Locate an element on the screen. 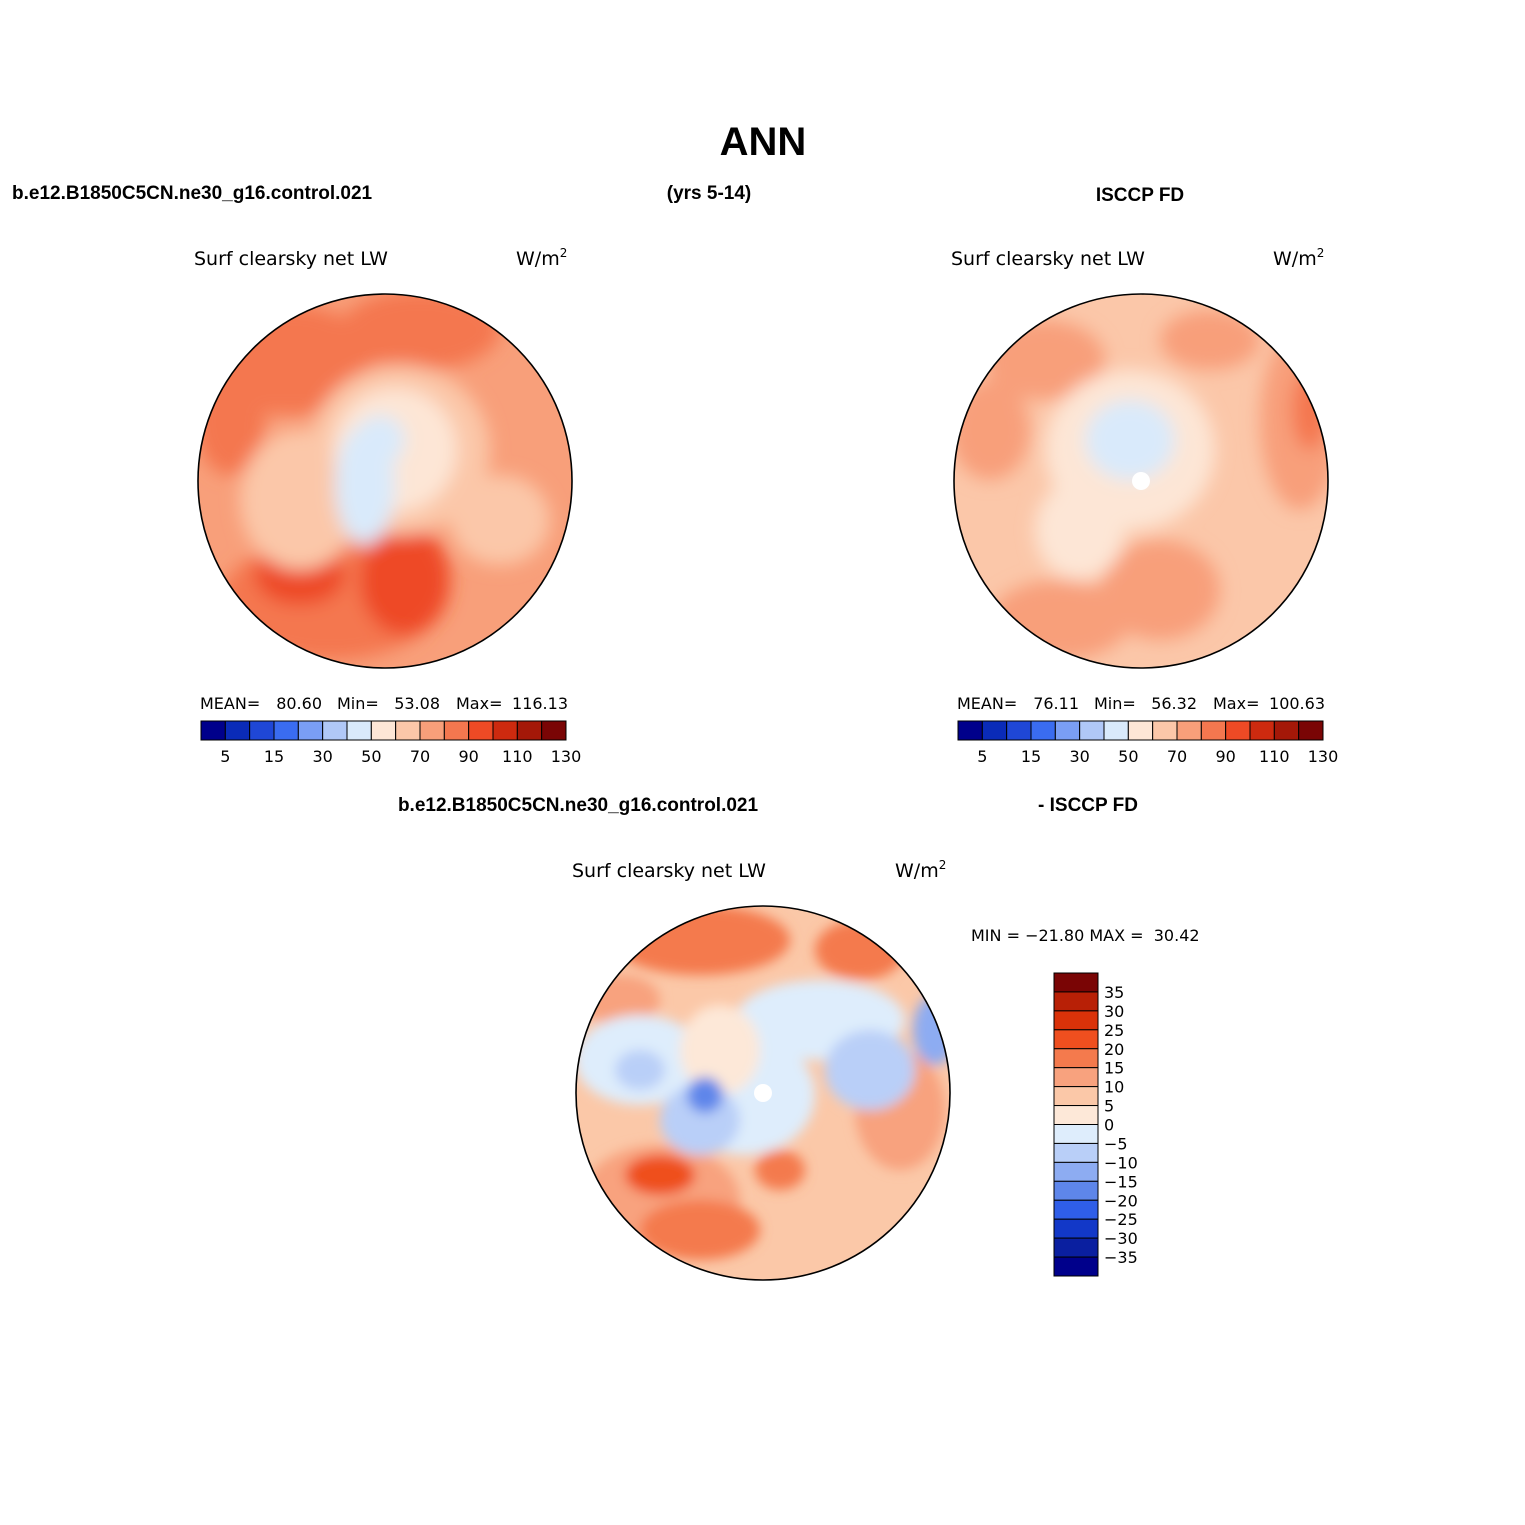 This screenshot has width=1525, height=1525. model-polar-map is located at coordinates (385, 481).